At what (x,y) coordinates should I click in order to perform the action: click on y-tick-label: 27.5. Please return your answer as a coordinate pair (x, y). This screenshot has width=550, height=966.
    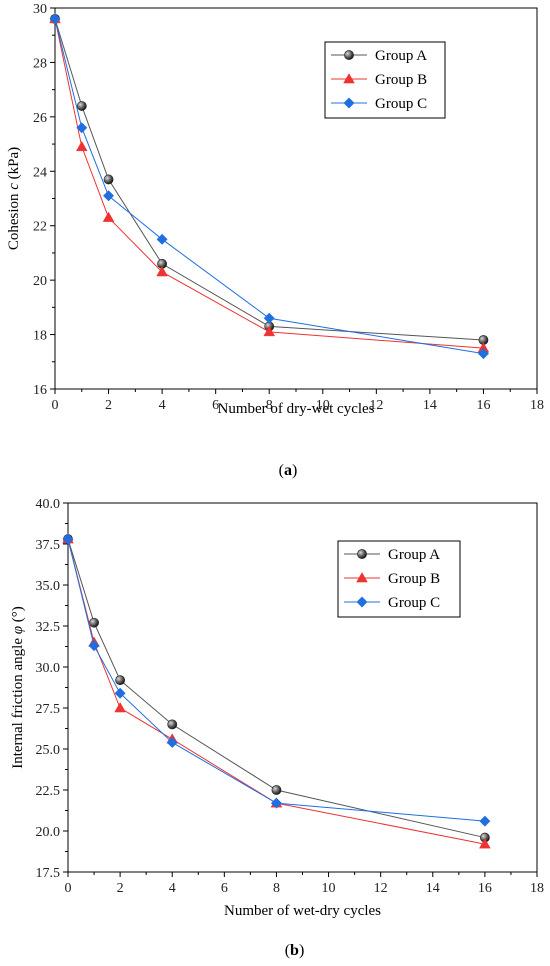
    Looking at the image, I should click on (48, 709).